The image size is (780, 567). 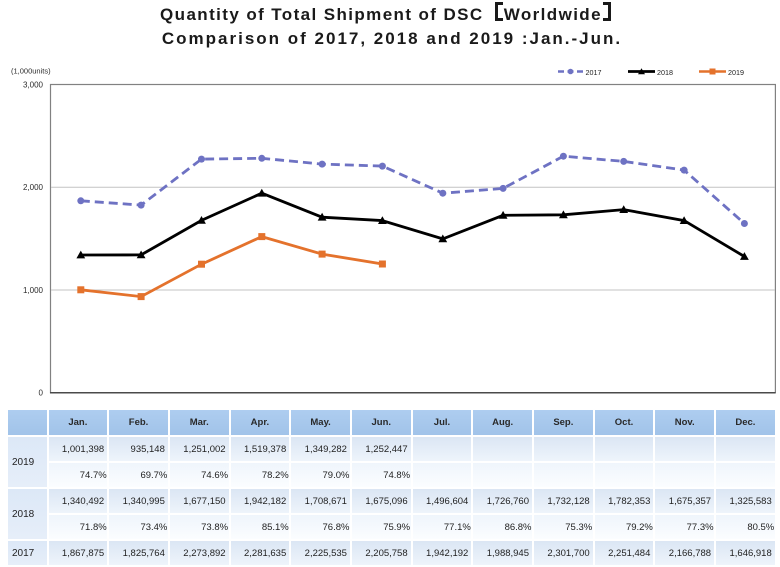 What do you see at coordinates (665, 72) in the screenshot?
I see `svg-text: 2018` at bounding box center [665, 72].